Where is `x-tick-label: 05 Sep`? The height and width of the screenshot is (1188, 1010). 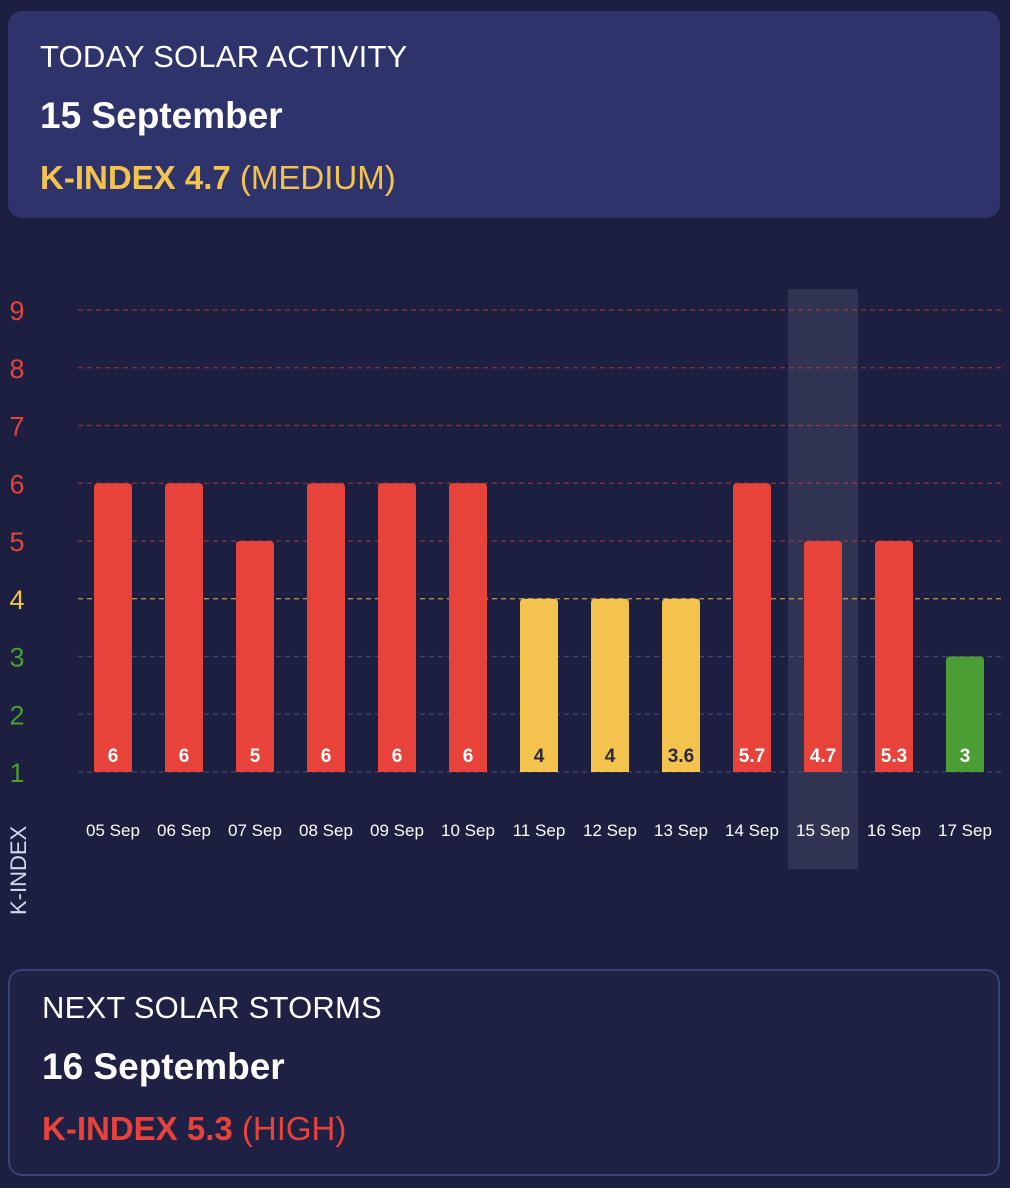 x-tick-label: 05 Sep is located at coordinates (113, 830).